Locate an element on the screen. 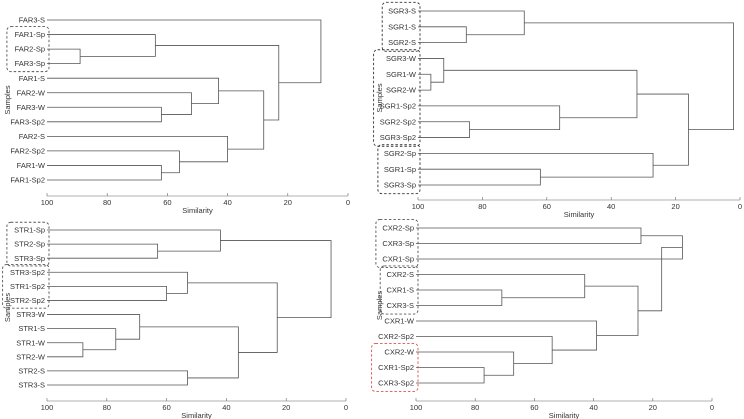 The height and width of the screenshot is (419, 744). leaf-label: CXR1-Sp is located at coordinates (398, 259).